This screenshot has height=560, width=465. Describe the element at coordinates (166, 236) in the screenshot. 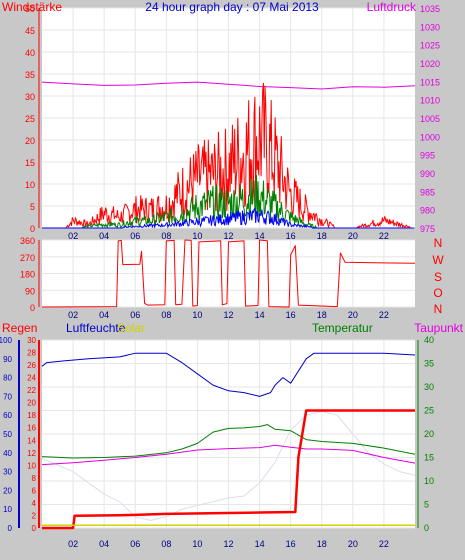

I see `wind-x-tick-label: 08` at that location.